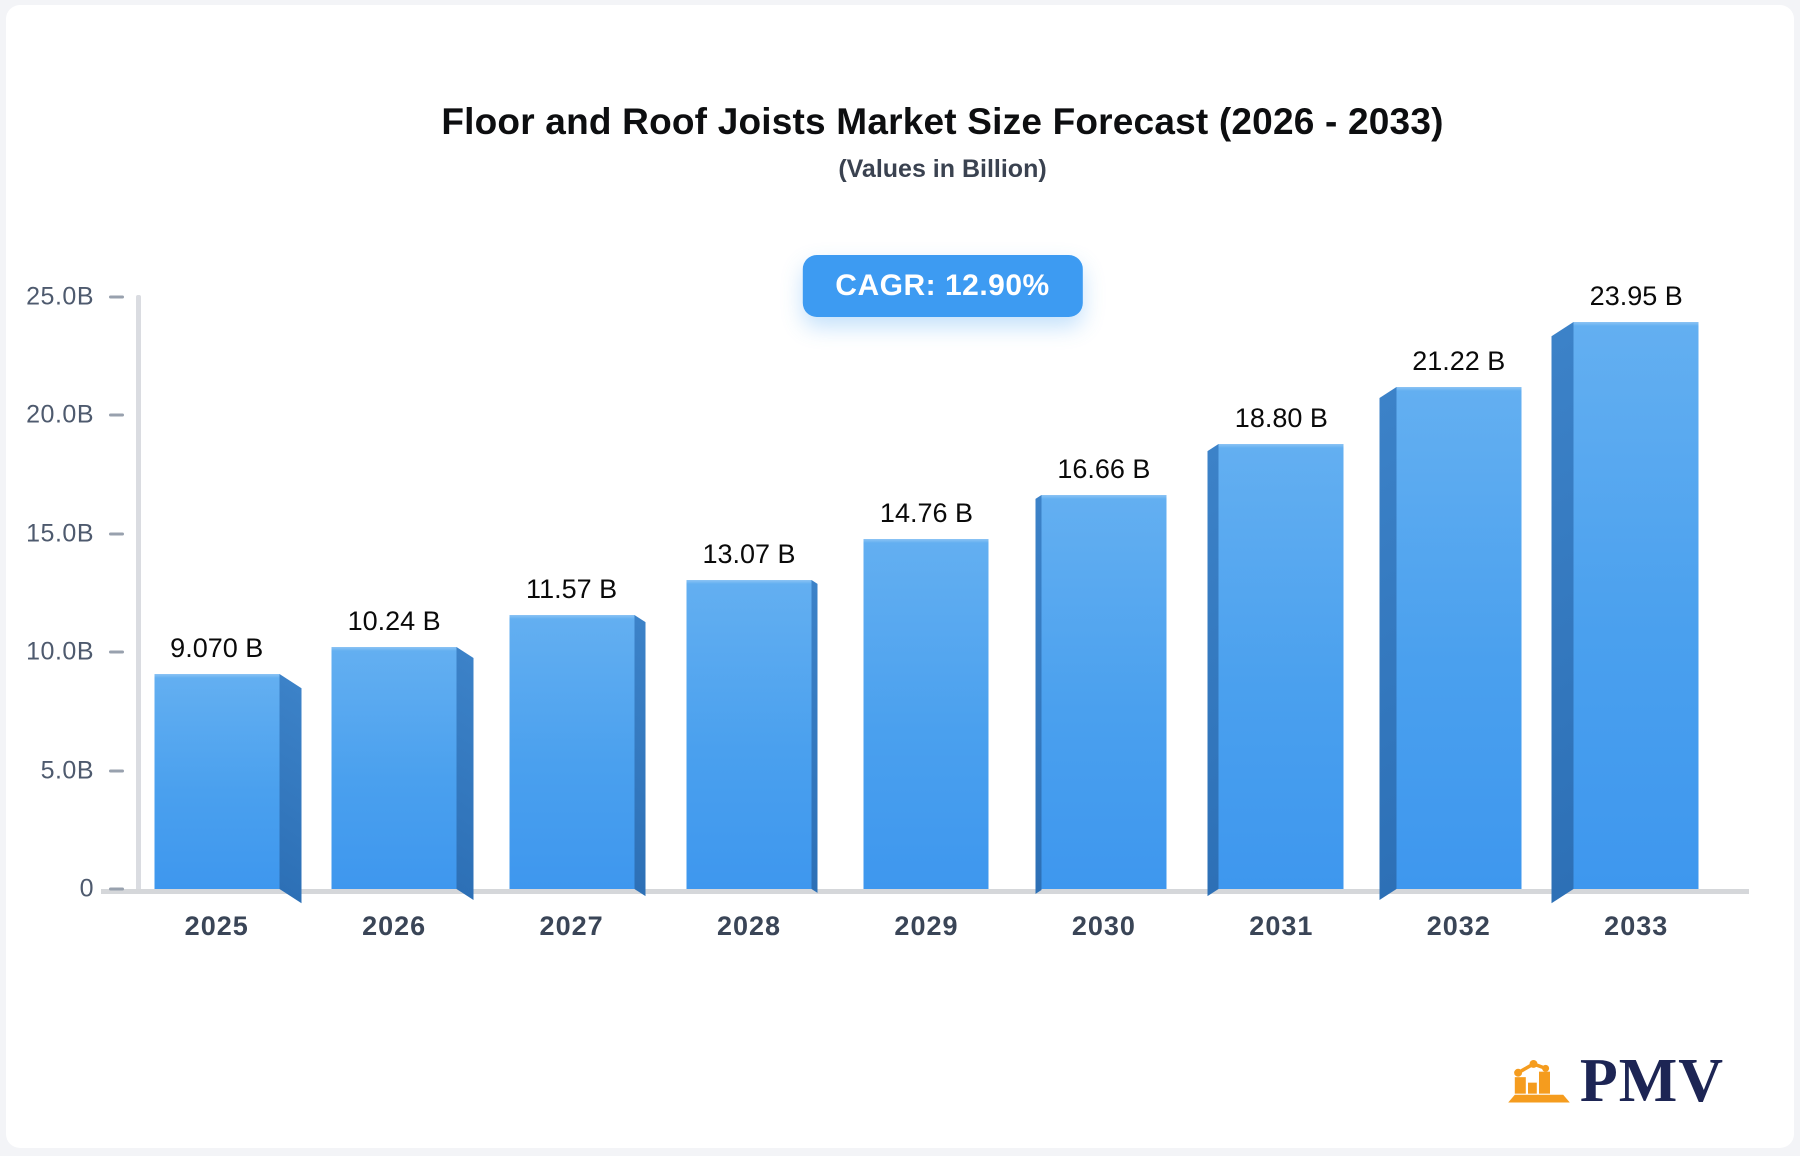  Describe the element at coordinates (216, 926) in the screenshot. I see `x-axis-label-2025: 2025` at that location.